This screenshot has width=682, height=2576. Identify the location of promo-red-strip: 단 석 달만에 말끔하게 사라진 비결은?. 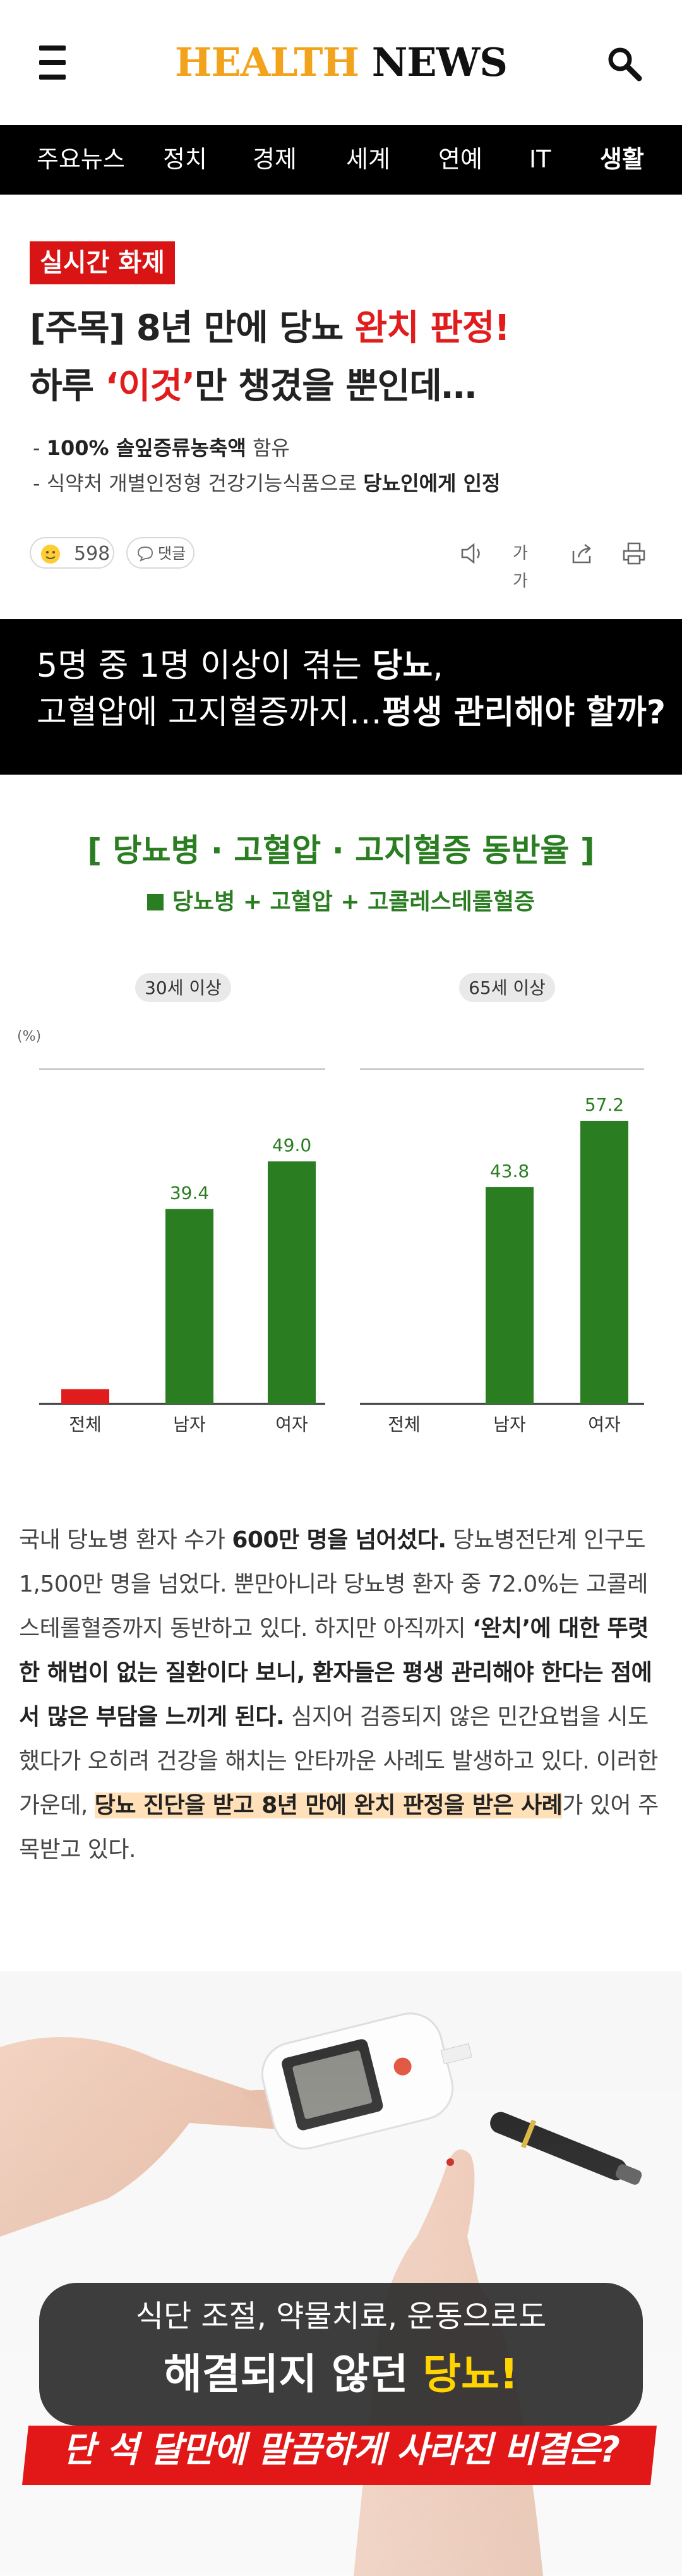
(341, 2449).